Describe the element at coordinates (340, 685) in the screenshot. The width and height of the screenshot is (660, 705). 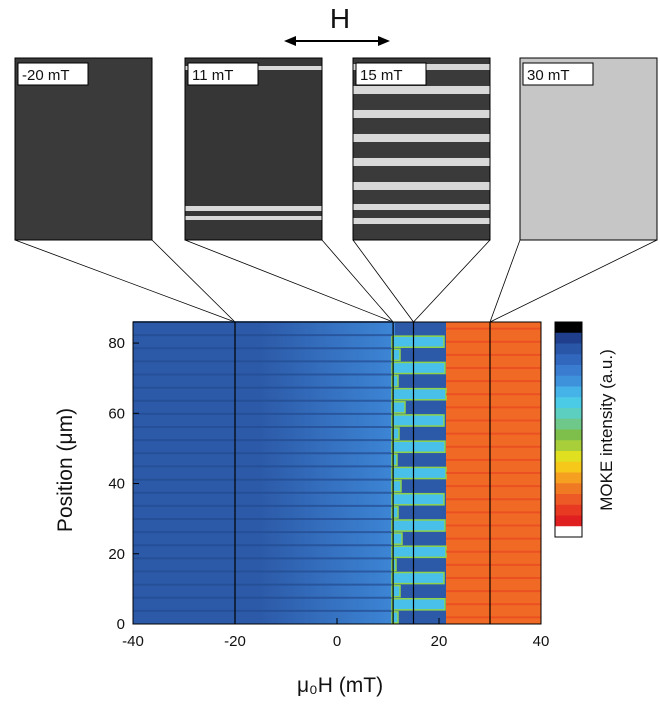
I see `x-axis-label: μ₀H (mT)` at that location.